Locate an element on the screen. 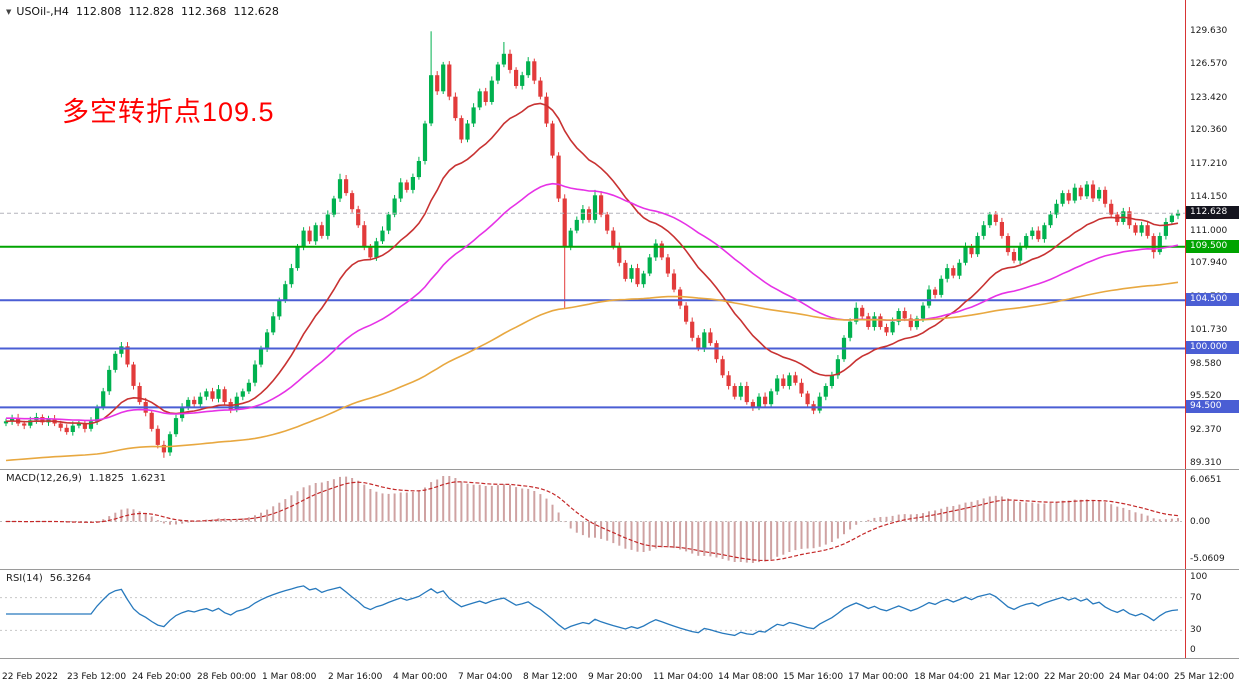 Image resolution: width=1239 pixels, height=695 pixels. macd-axis-label: 0.00 is located at coordinates (1200, 522).